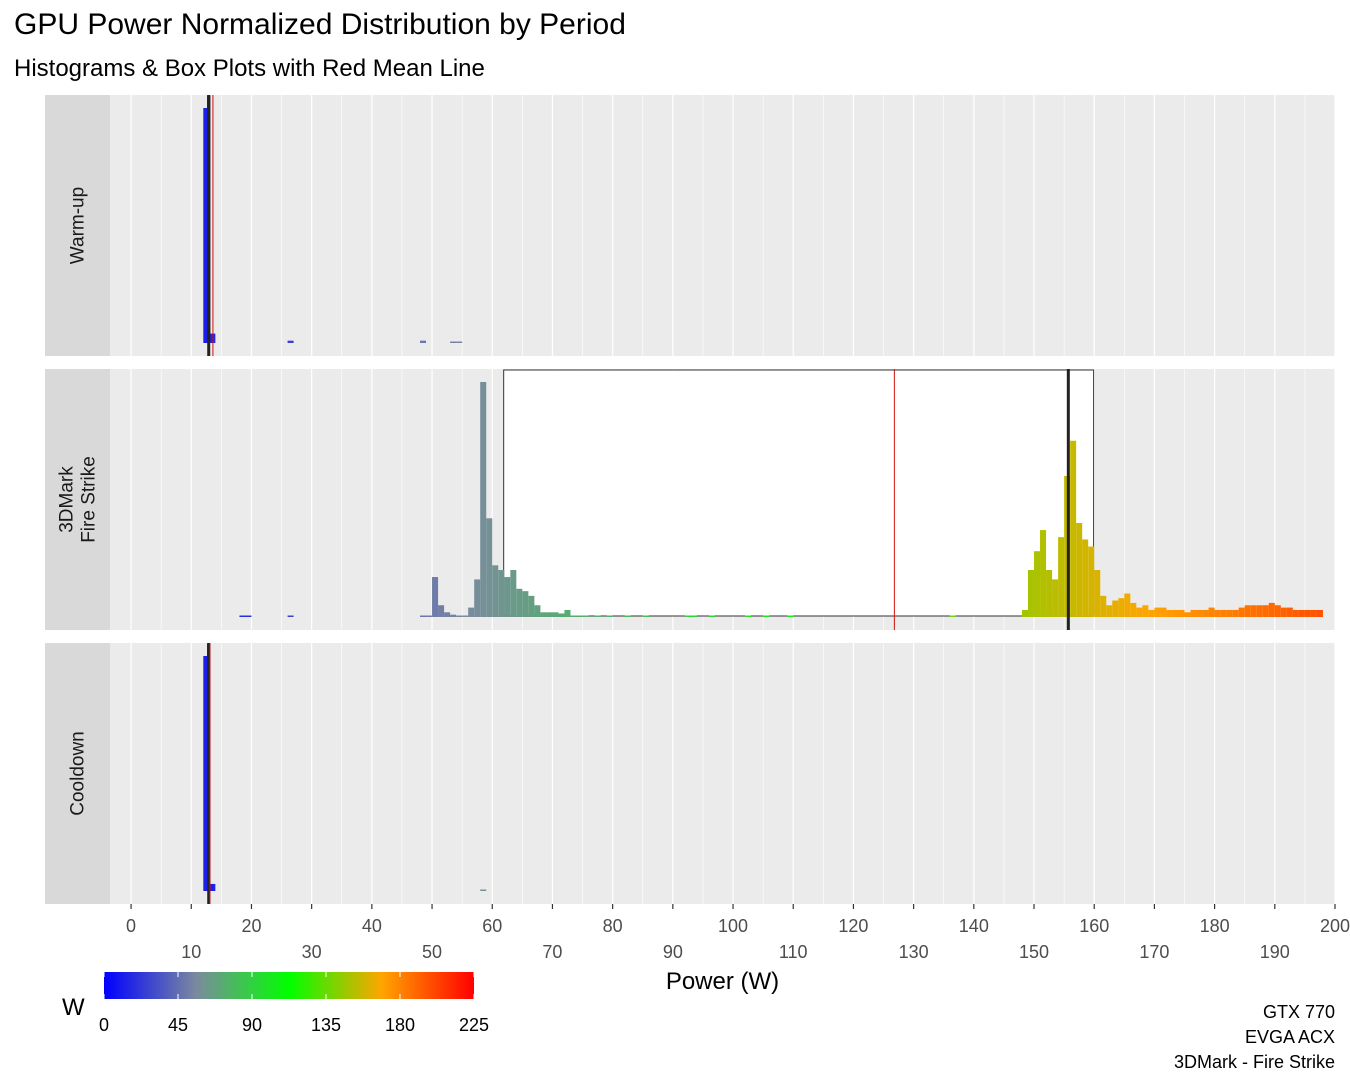 This screenshot has width=1350, height=1080. I want to click on caption-line: EVGA ACX, so click(1289, 1037).